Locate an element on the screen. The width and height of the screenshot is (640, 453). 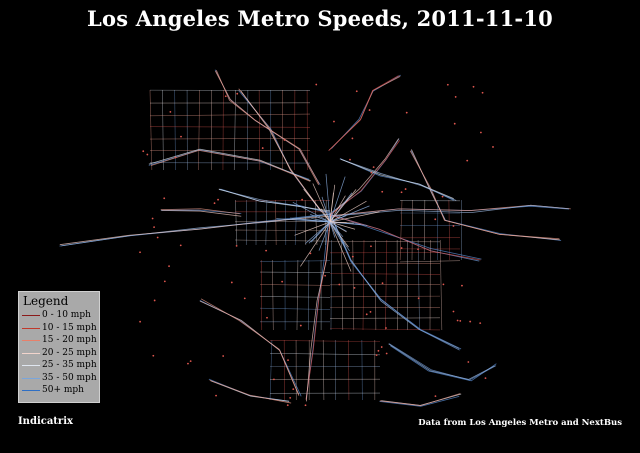
legend-label: 50+ mph is located at coordinates (63, 390).